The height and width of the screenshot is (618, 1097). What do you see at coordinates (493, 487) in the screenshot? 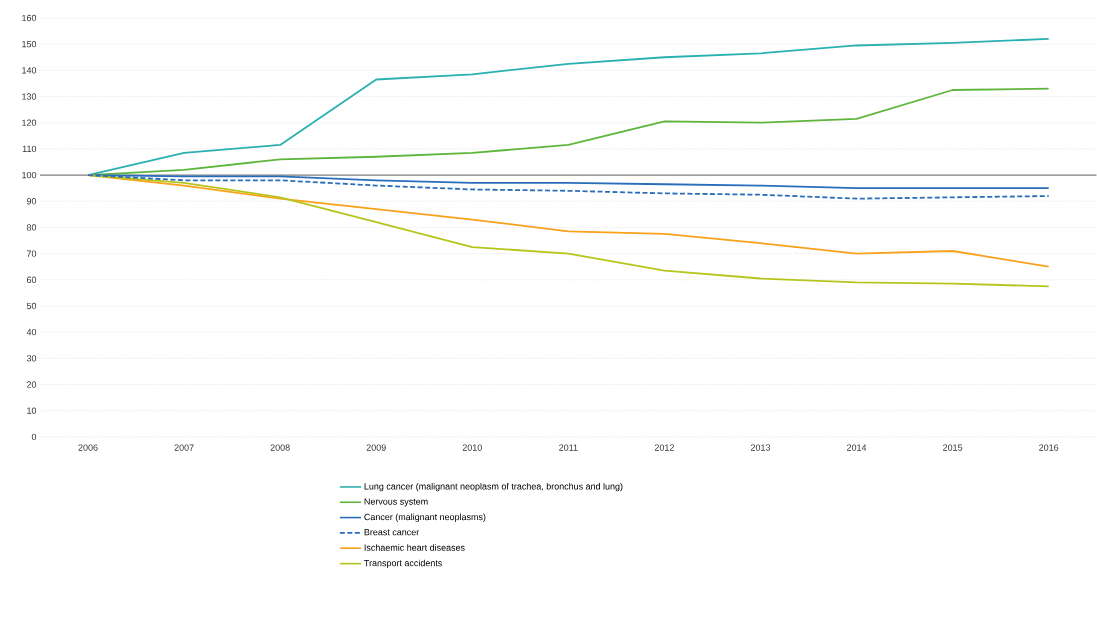
I see `legend-label: Lung cancer (malignant neoplasm of trachea, bronchus and lung)` at bounding box center [493, 487].